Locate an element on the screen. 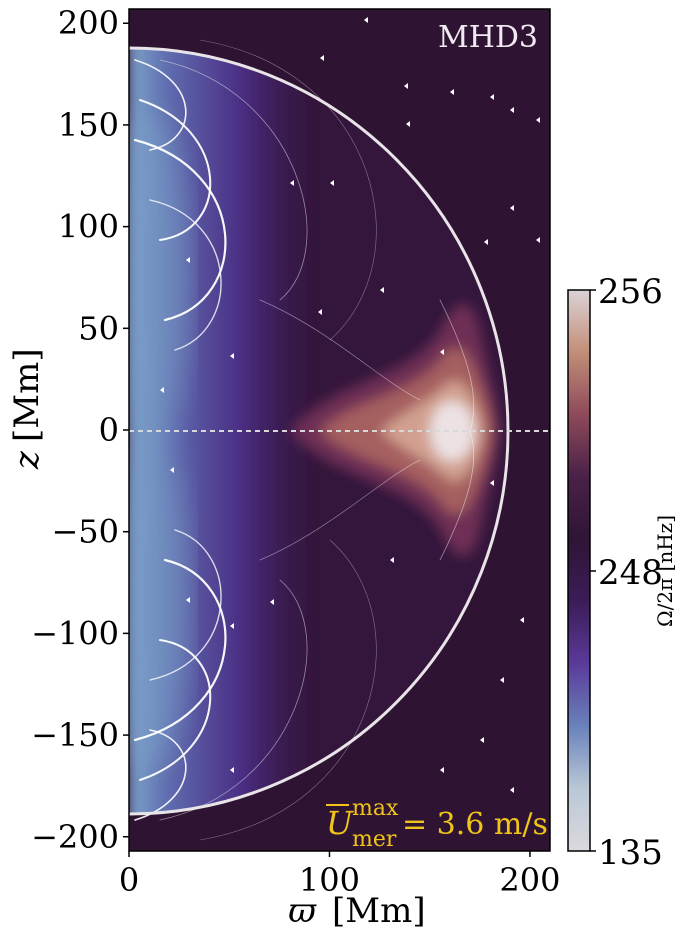 This screenshot has width=693, height=935. x-axis-label: ϖ [Mm] is located at coordinates (356, 911).